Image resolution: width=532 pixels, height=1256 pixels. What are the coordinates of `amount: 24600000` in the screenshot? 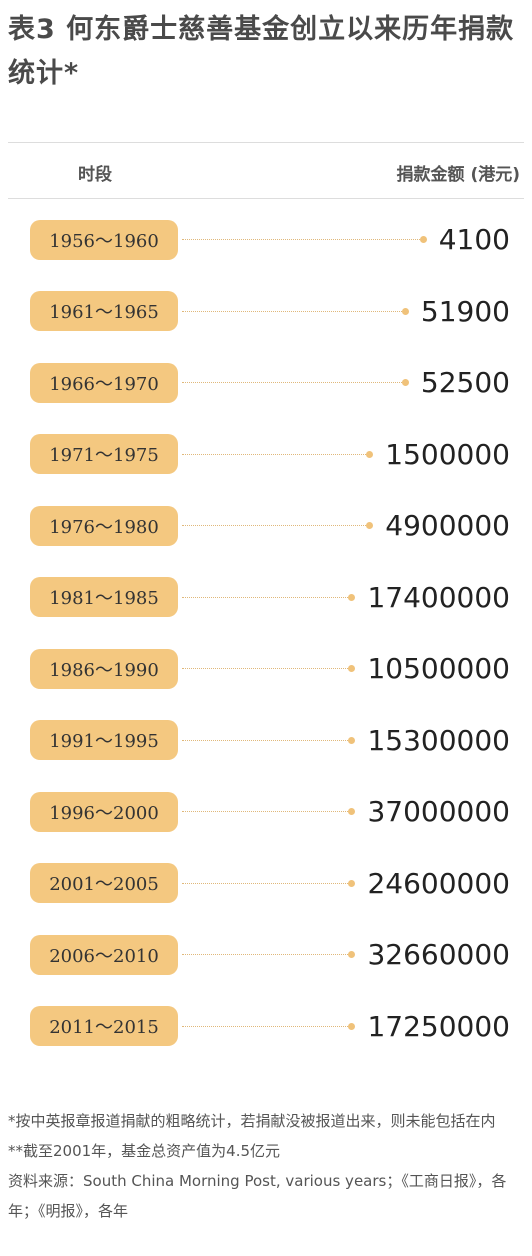 It's located at (438, 883).